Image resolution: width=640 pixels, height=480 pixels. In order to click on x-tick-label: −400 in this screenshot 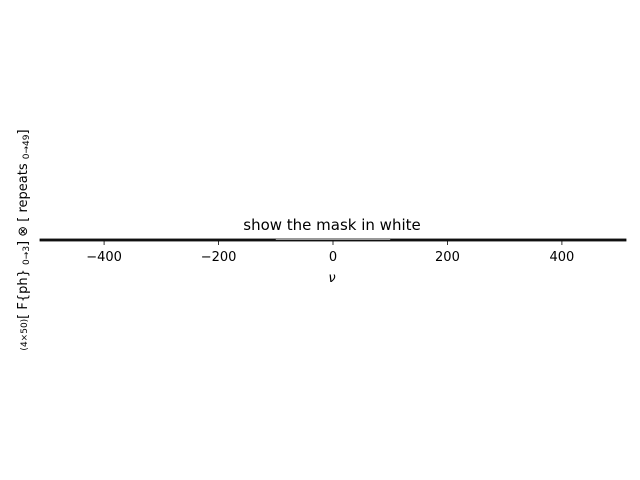, I will do `click(104, 257)`.